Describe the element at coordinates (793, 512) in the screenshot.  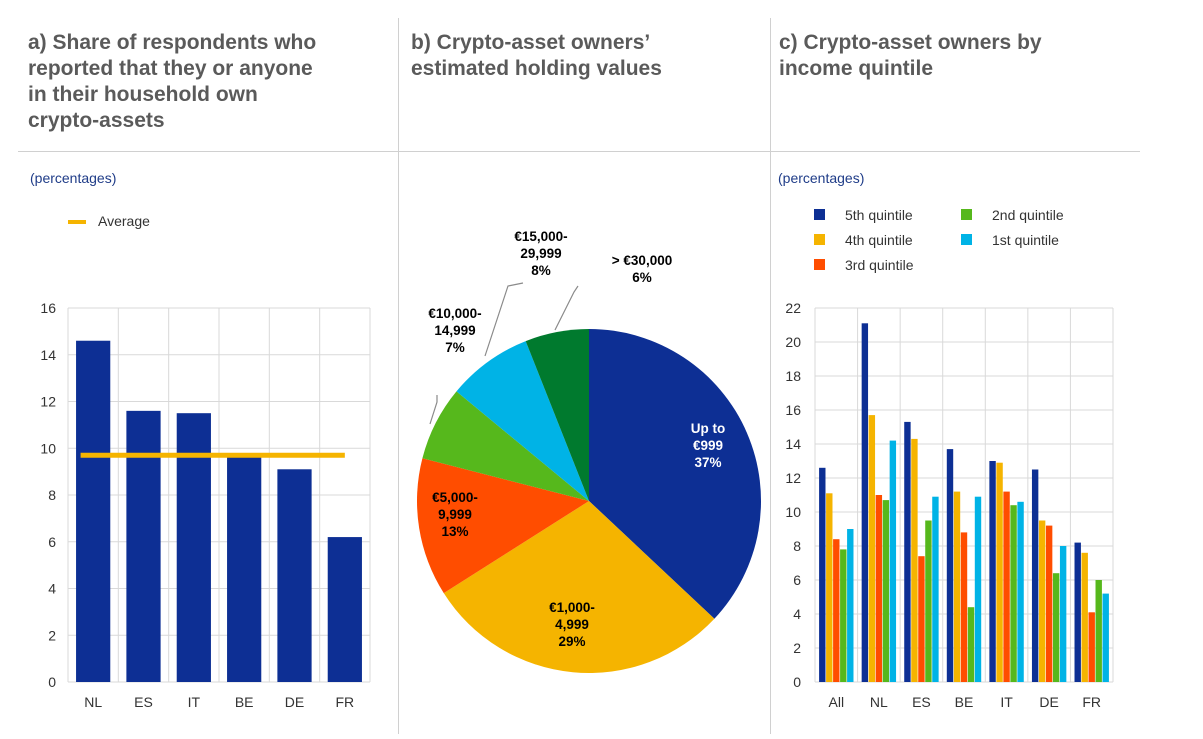
I see `c-ytick-label: 10` at that location.